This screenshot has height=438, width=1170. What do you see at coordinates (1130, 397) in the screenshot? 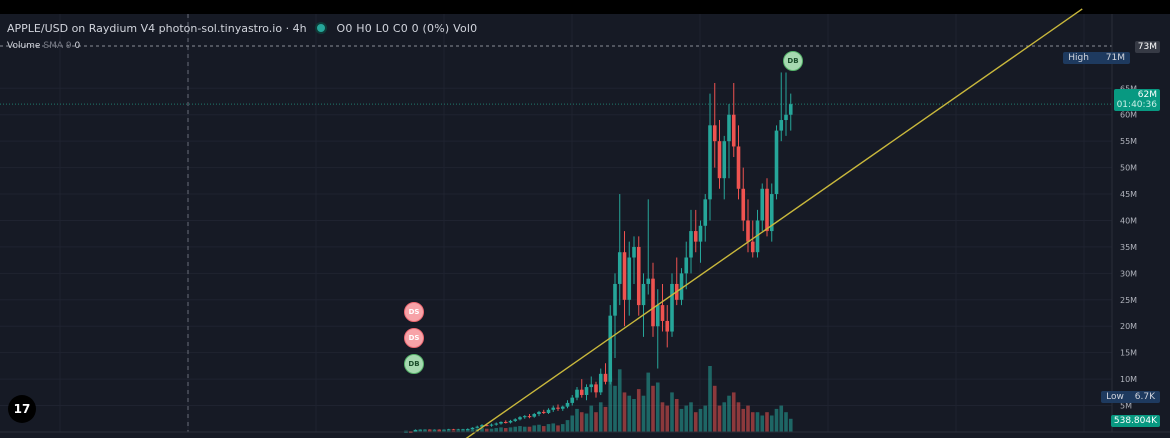
I see `low-label: Low 6.7K` at bounding box center [1130, 397].